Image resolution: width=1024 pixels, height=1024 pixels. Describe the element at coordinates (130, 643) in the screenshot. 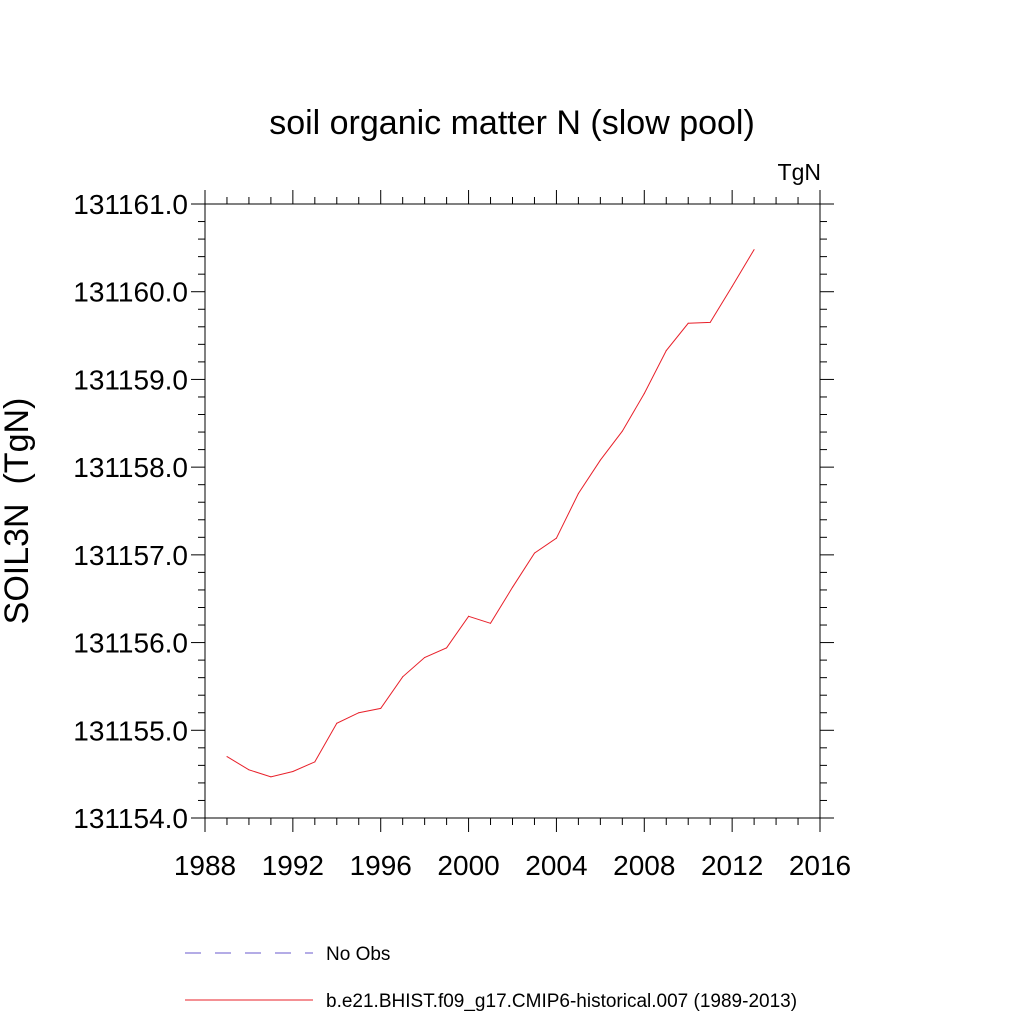

I see `y-tick-label: 131156.0` at that location.